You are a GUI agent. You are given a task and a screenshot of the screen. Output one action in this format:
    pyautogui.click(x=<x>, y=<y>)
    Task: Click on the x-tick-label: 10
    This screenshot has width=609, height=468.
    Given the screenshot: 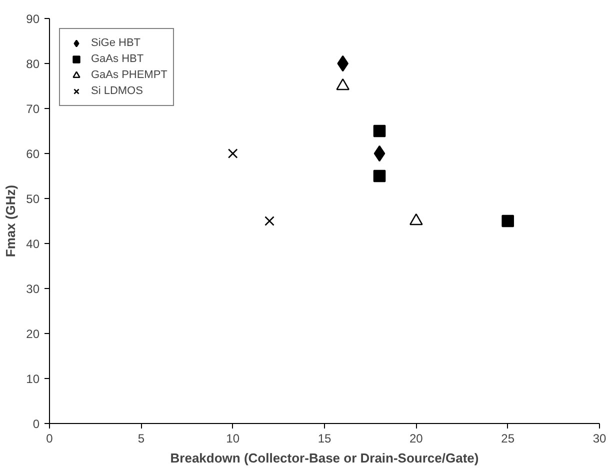 What is the action you would take?
    pyautogui.click(x=233, y=439)
    